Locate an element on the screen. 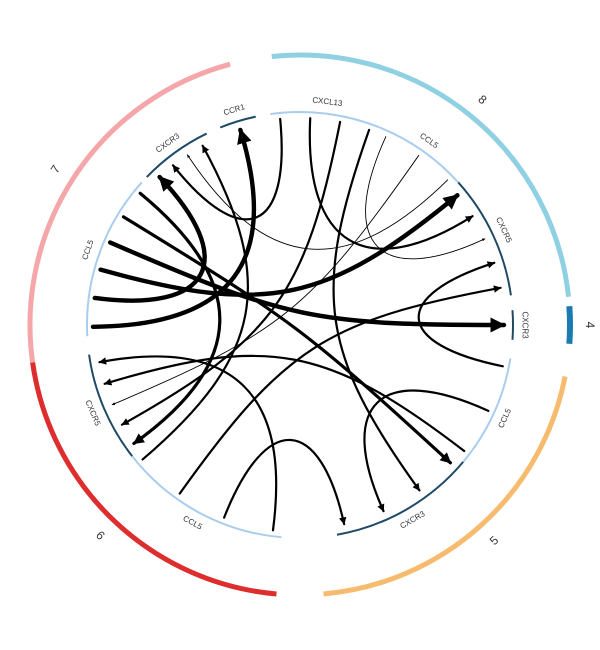 This screenshot has height=650, width=600. link-c5-ccl5-to-c5-cxcr3 is located at coordinates (426, 451).